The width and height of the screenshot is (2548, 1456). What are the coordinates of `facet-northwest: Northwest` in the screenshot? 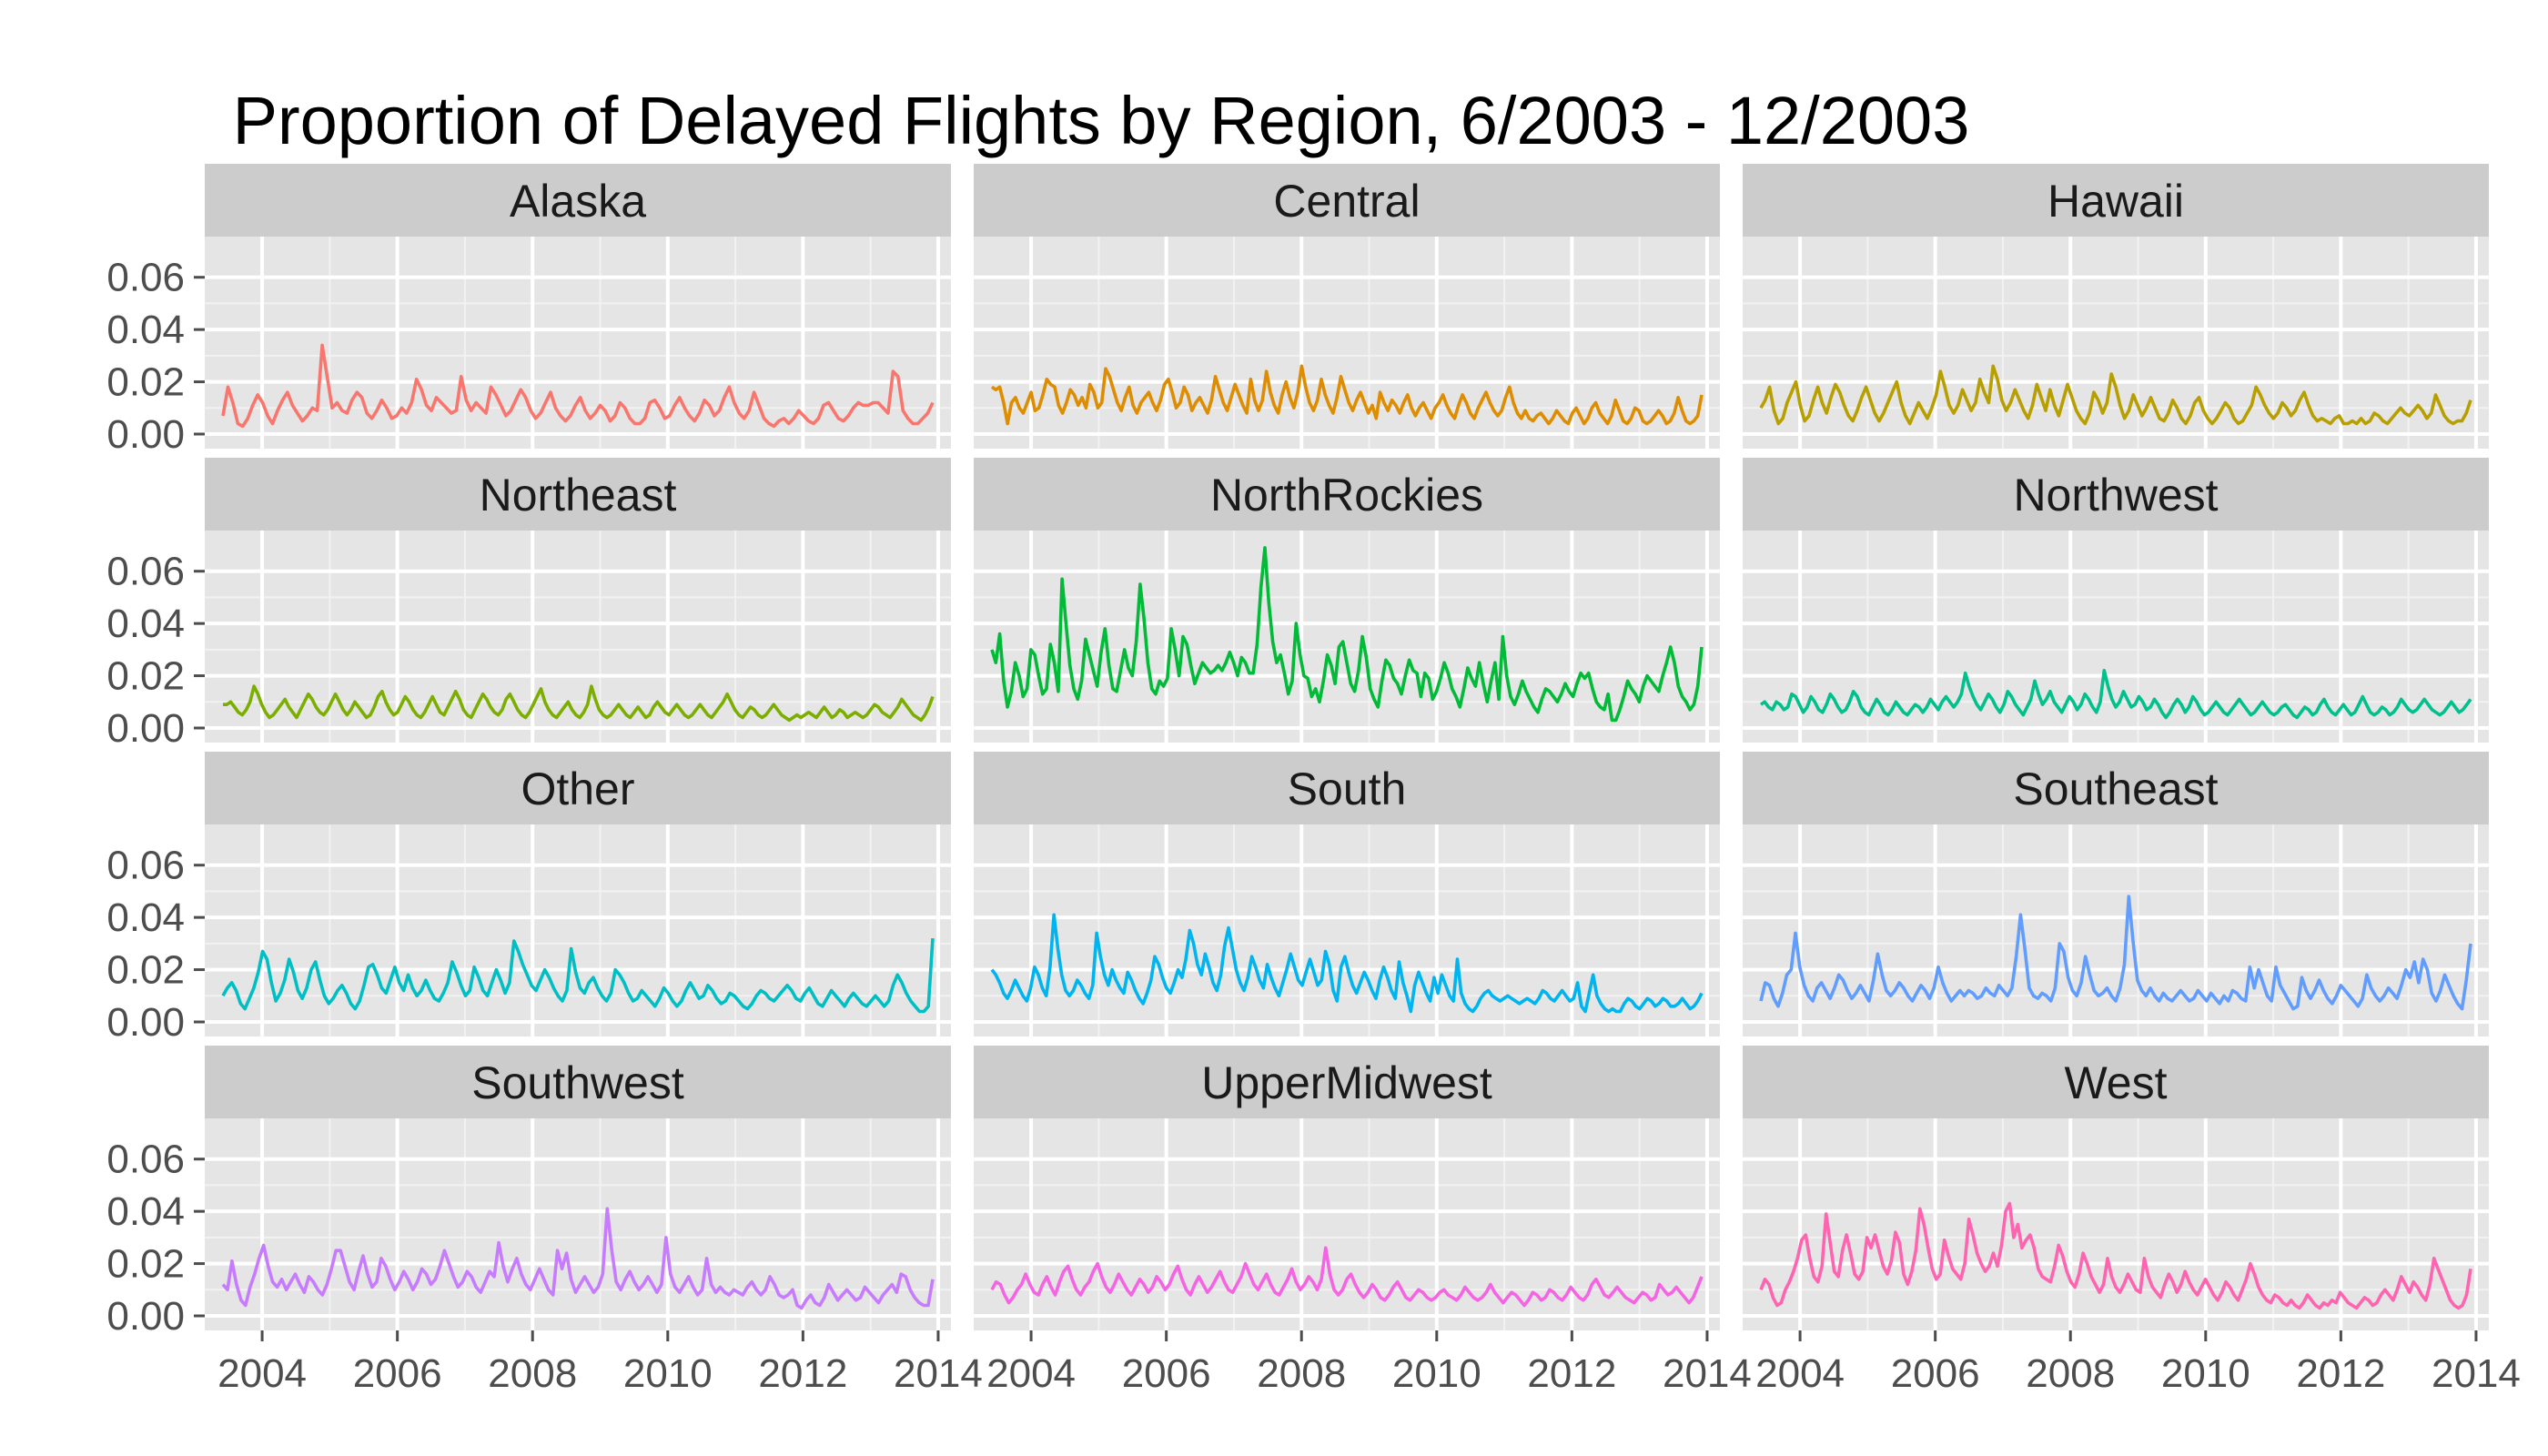 It's located at (2116, 600).